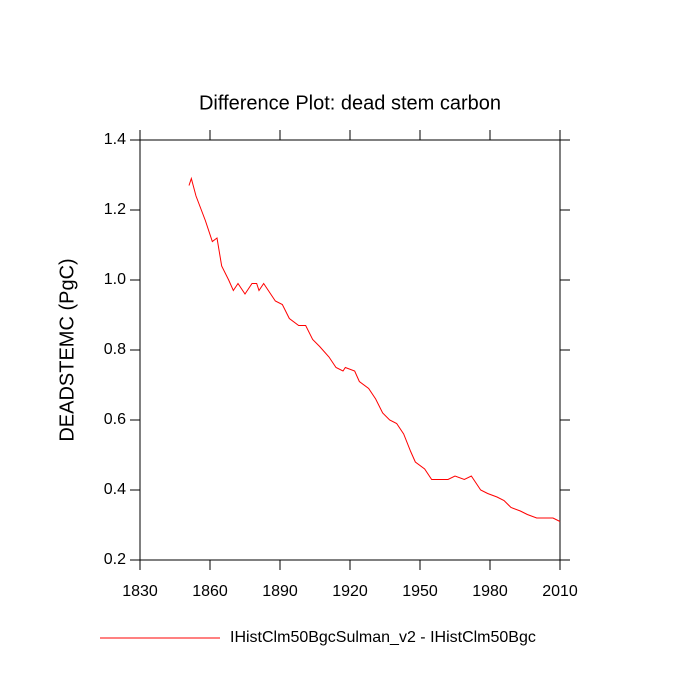 The height and width of the screenshot is (700, 700). What do you see at coordinates (383, 637) in the screenshot?
I see `legend-label: IHistClm50BgcSulman_v2 - IHistClm50Bgc` at bounding box center [383, 637].